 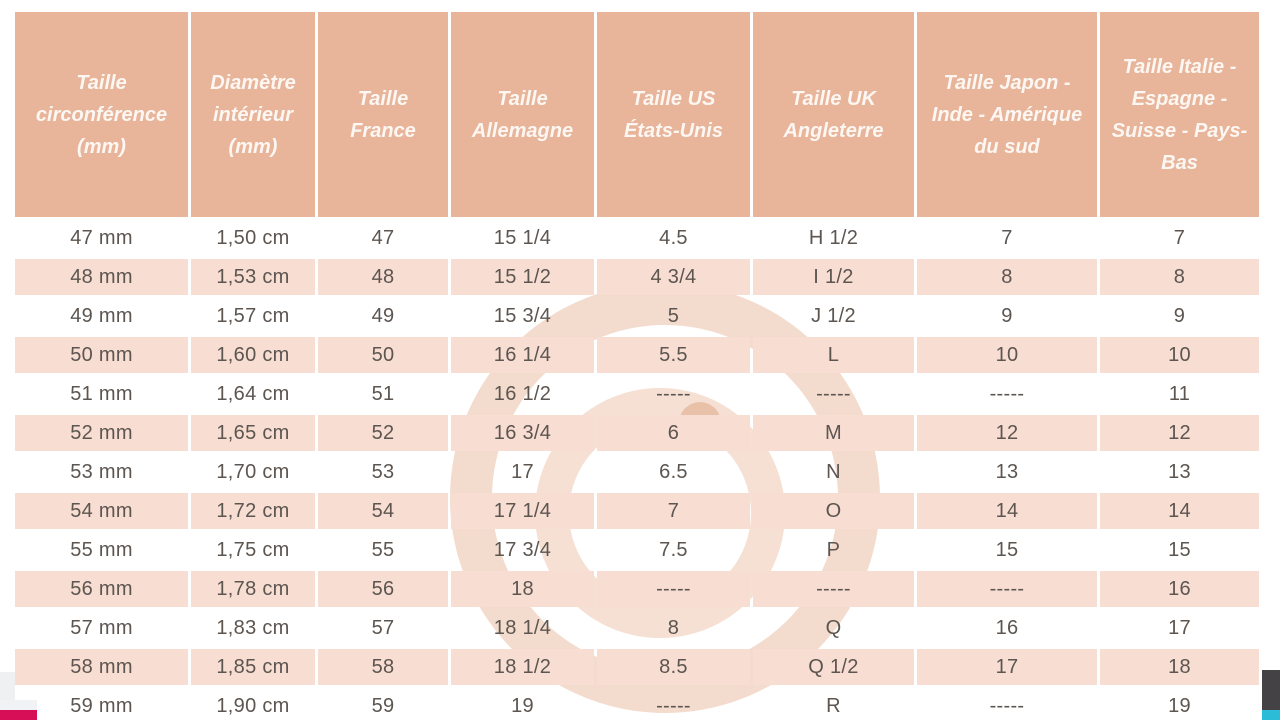 I want to click on table-cell: Q 1/2, so click(x=833, y=667).